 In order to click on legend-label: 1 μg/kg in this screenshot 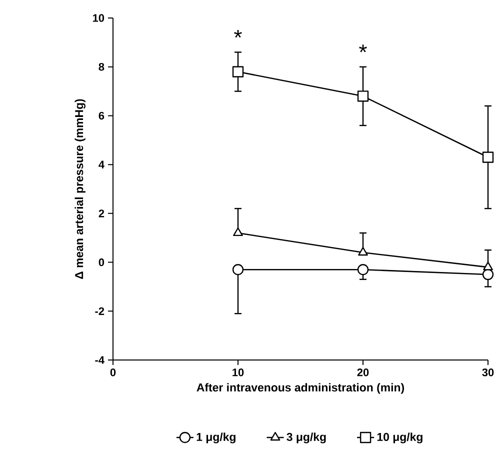, I will do `click(216, 438)`.